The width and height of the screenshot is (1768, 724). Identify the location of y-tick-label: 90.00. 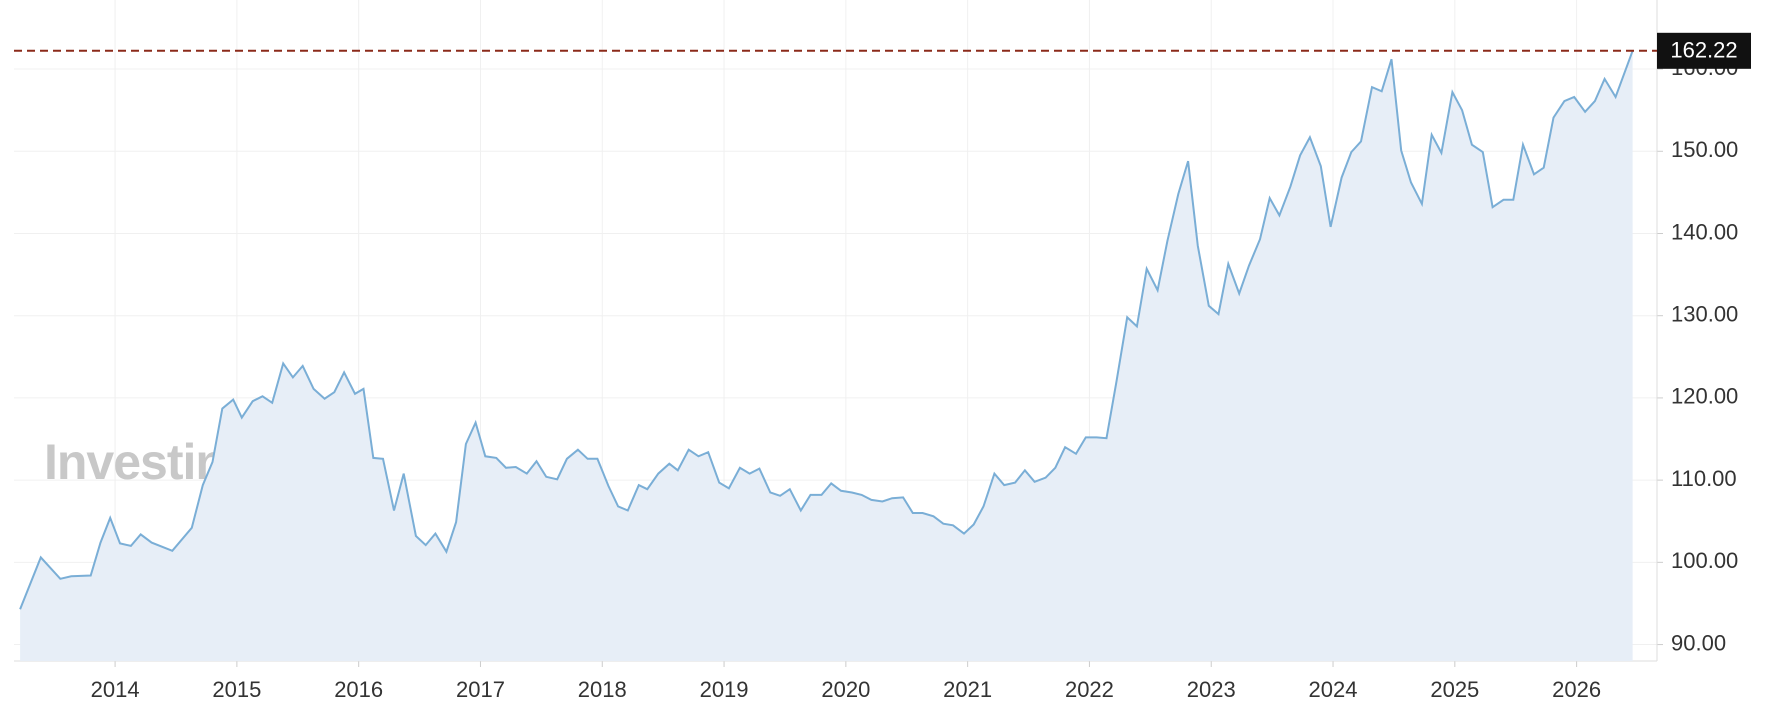
(1698, 642).